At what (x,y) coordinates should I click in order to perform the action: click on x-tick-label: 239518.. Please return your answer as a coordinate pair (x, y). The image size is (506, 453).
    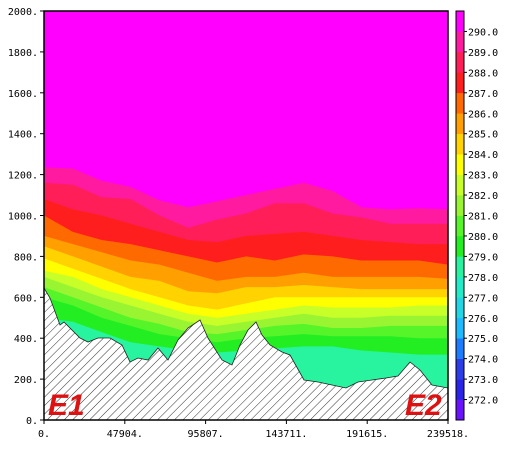
    Looking at the image, I should click on (448, 434).